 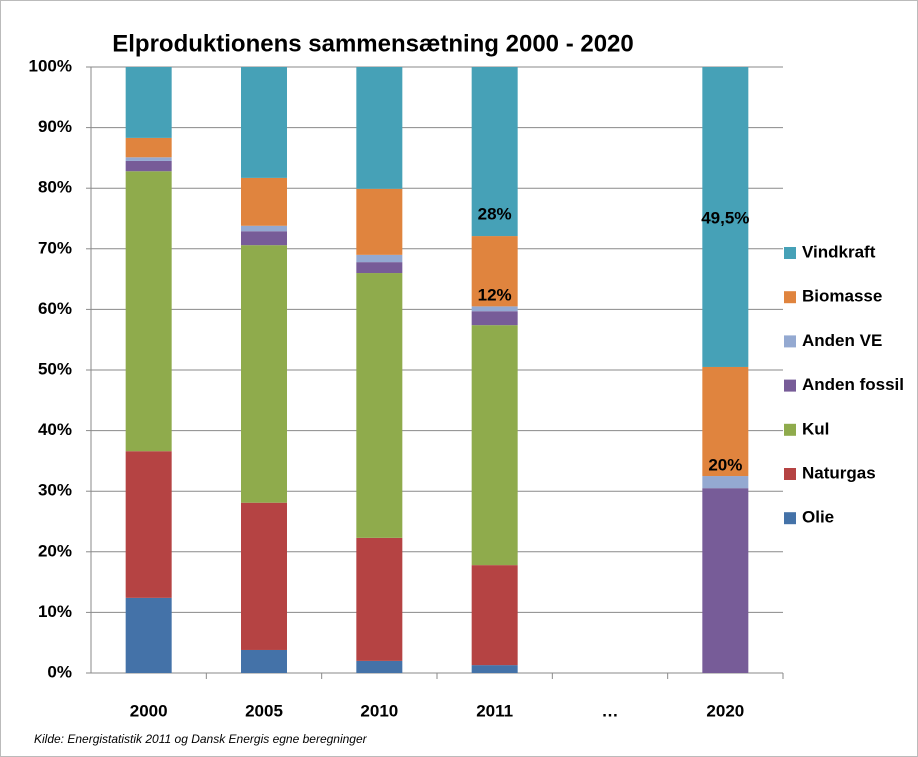 I want to click on x-tick-label: 2011, so click(x=494, y=710).